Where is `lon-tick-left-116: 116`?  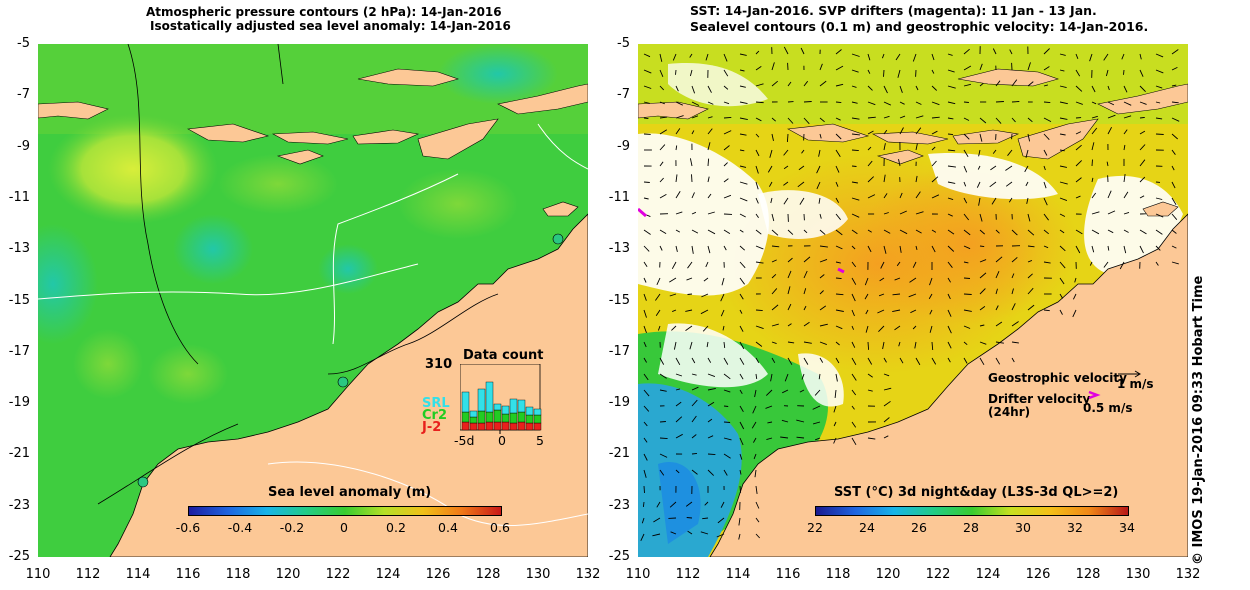
lon-tick-left-116: 116 is located at coordinates (188, 574).